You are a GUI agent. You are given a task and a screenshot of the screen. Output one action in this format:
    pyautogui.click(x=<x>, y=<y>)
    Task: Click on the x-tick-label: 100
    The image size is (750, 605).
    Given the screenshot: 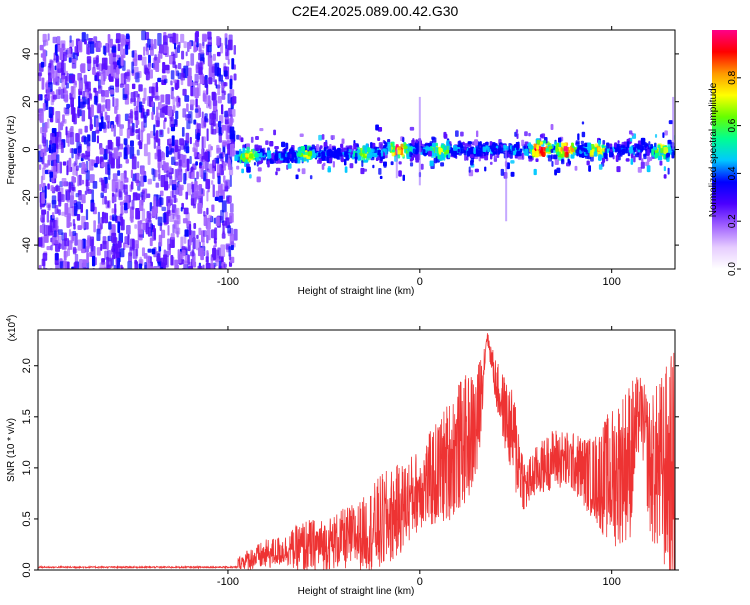 What is the action you would take?
    pyautogui.click(x=612, y=582)
    